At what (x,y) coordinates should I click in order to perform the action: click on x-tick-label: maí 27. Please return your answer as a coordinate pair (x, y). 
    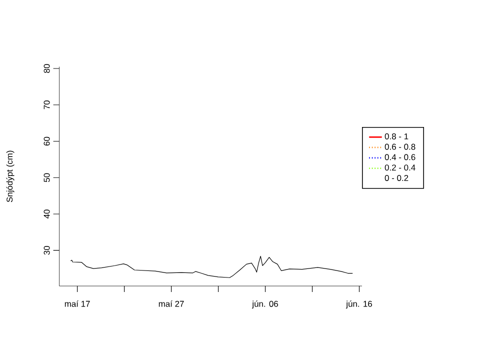
    Looking at the image, I should click on (171, 303).